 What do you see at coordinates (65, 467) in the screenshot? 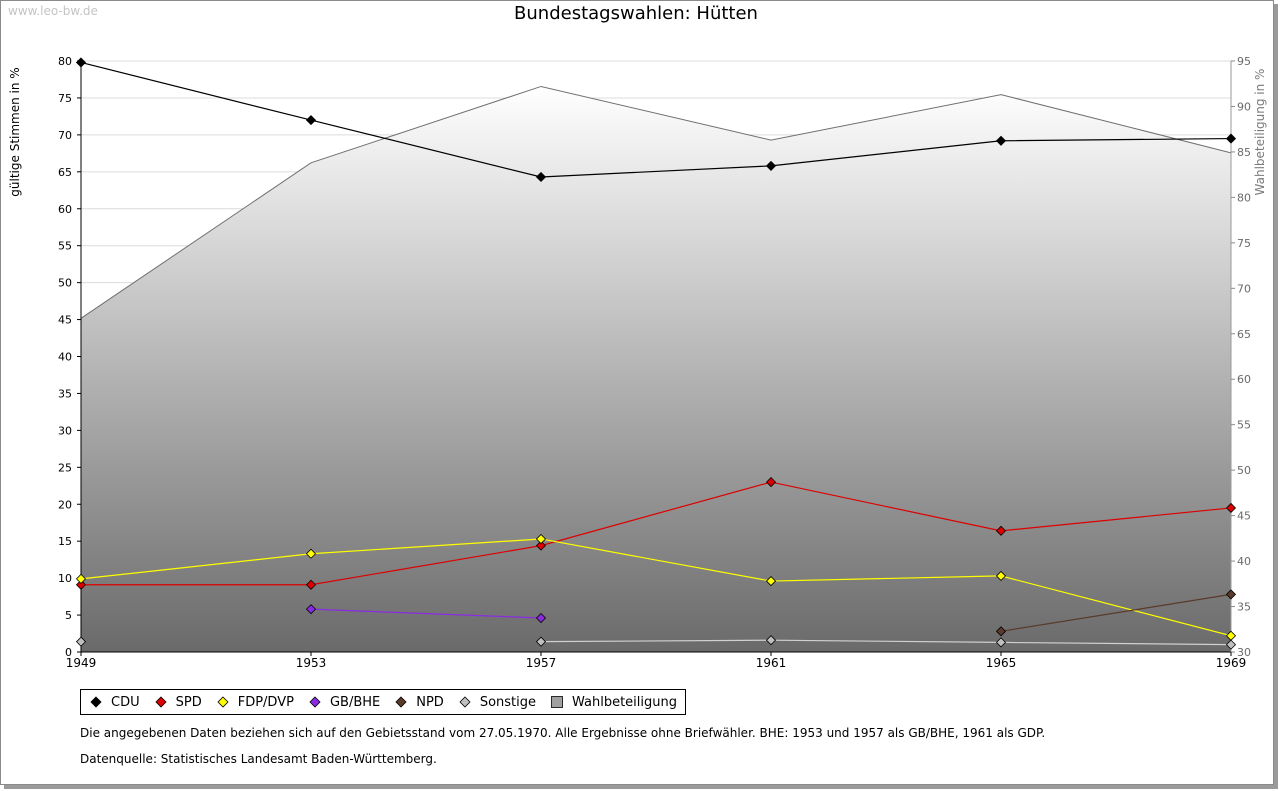
I see `y-tick-label-left: 25` at bounding box center [65, 467].